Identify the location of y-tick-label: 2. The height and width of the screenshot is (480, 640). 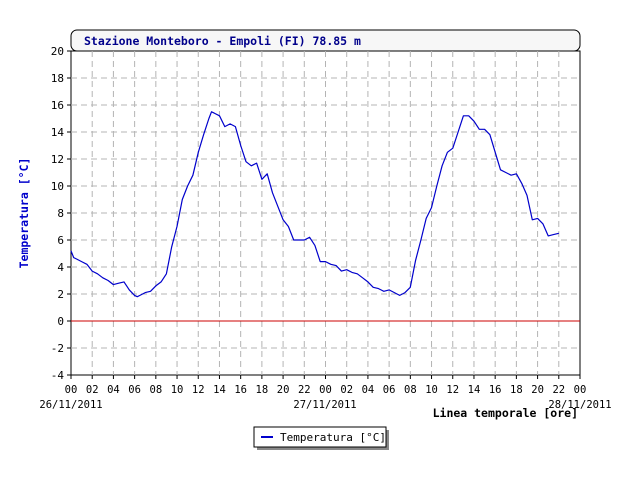
(60, 294).